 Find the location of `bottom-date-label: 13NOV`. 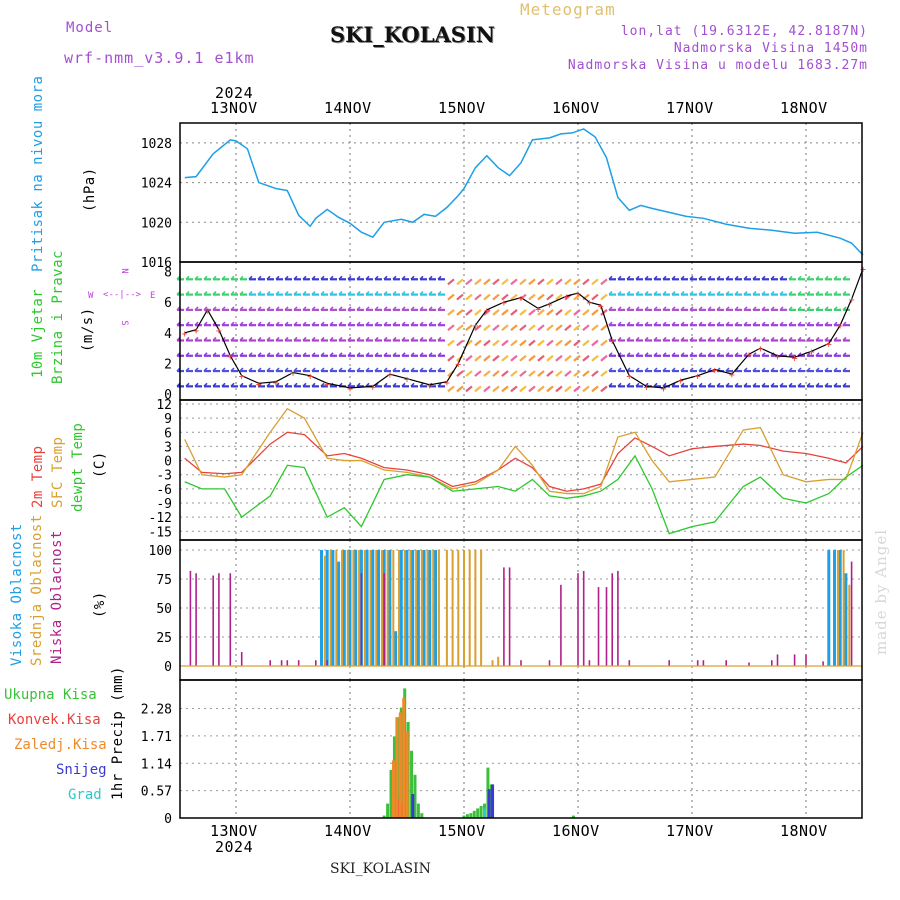

bottom-date-label: 13NOV is located at coordinates (234, 831).